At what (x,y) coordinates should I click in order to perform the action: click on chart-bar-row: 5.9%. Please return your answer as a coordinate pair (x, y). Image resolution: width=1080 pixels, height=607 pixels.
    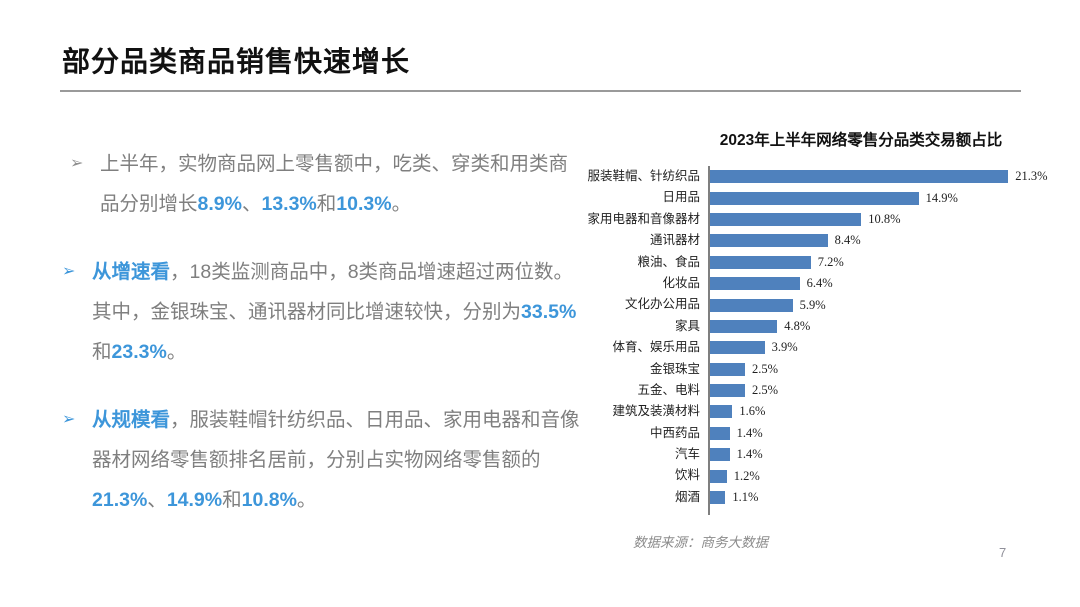
    Looking at the image, I should click on (888, 304).